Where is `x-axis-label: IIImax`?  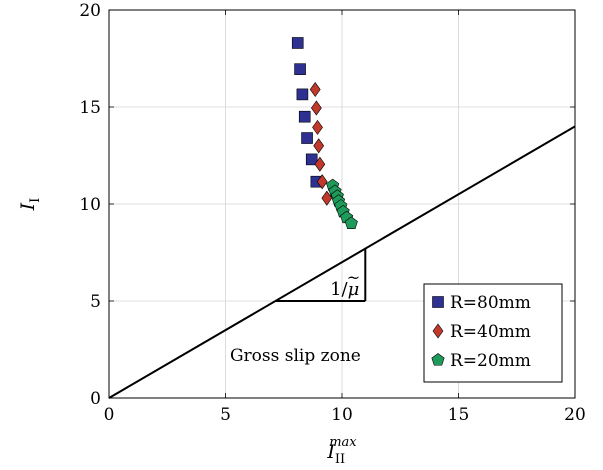 x-axis-label: IIImax is located at coordinates (341, 451).